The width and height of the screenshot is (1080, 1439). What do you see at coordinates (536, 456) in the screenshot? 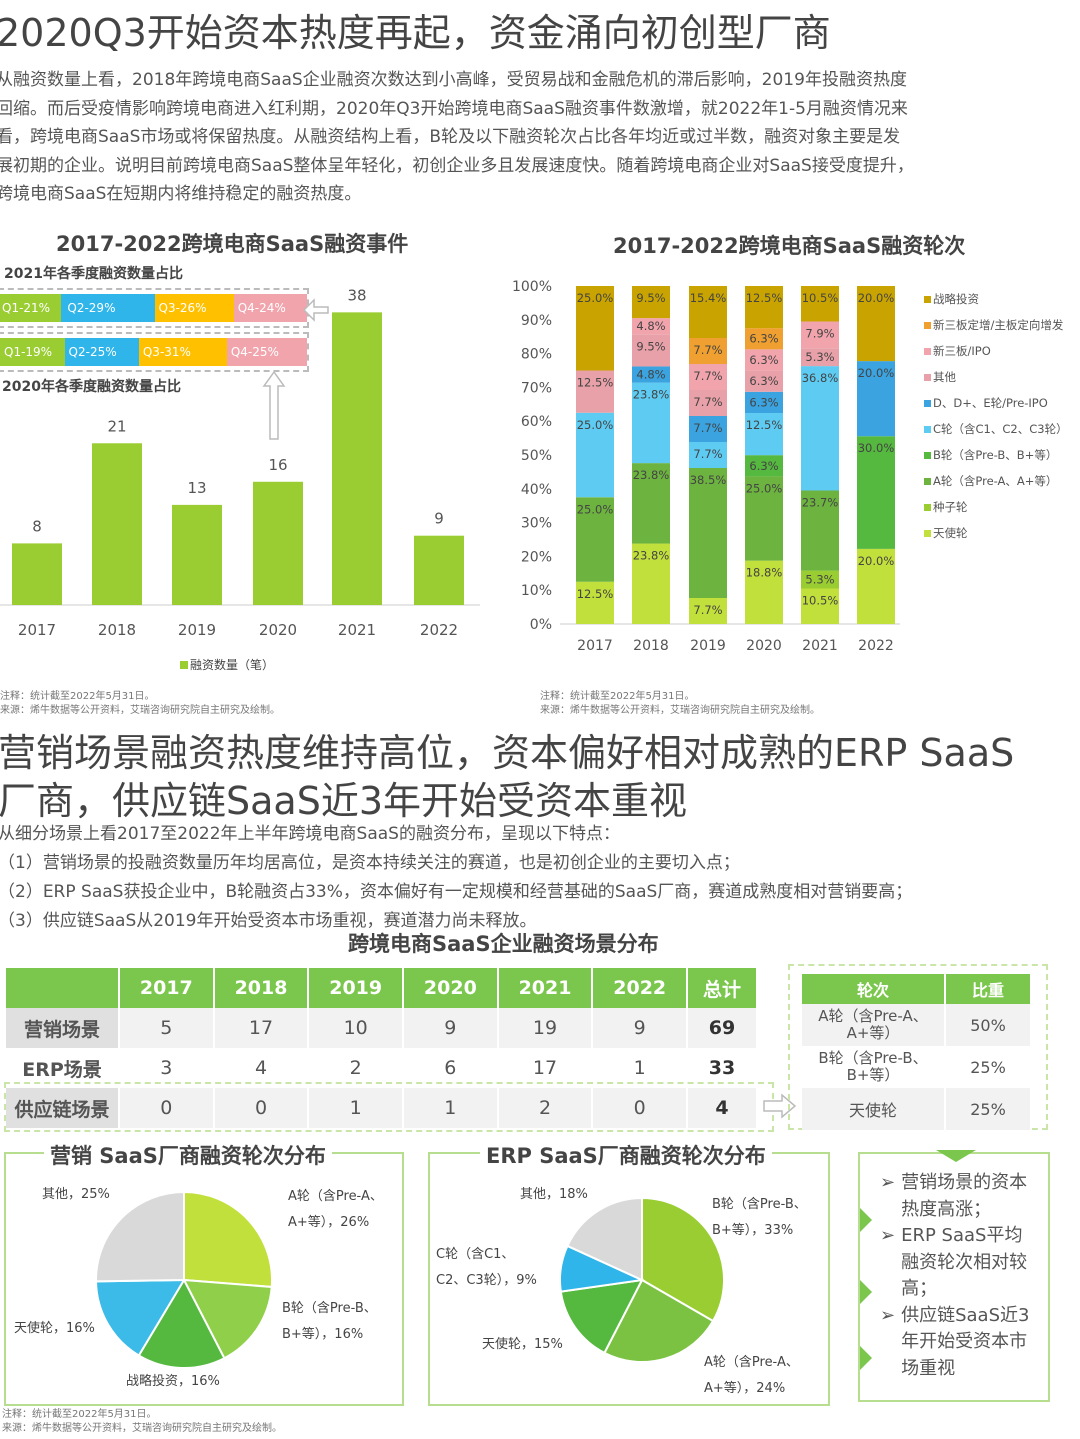
I see `y-tick-label: 50%` at bounding box center [536, 456].